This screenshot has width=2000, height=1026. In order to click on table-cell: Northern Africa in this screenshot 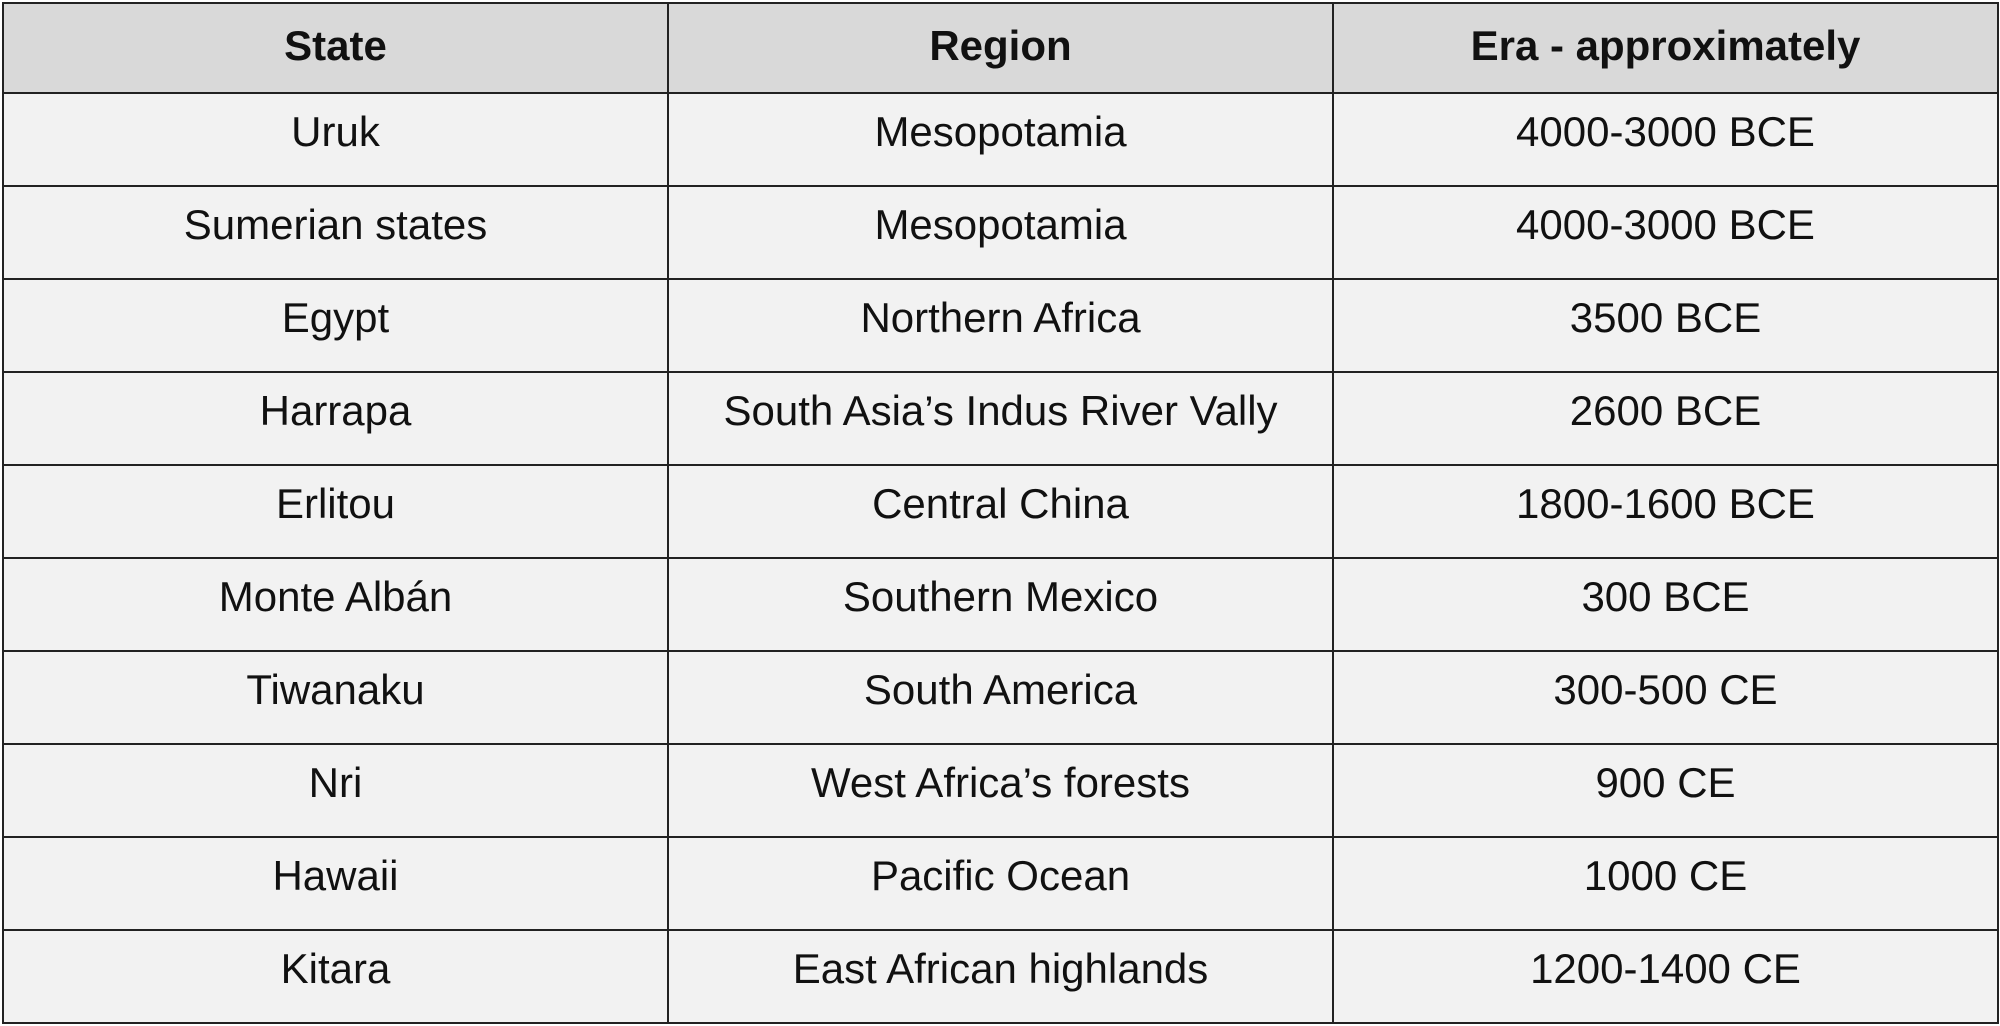, I will do `click(1000, 325)`.